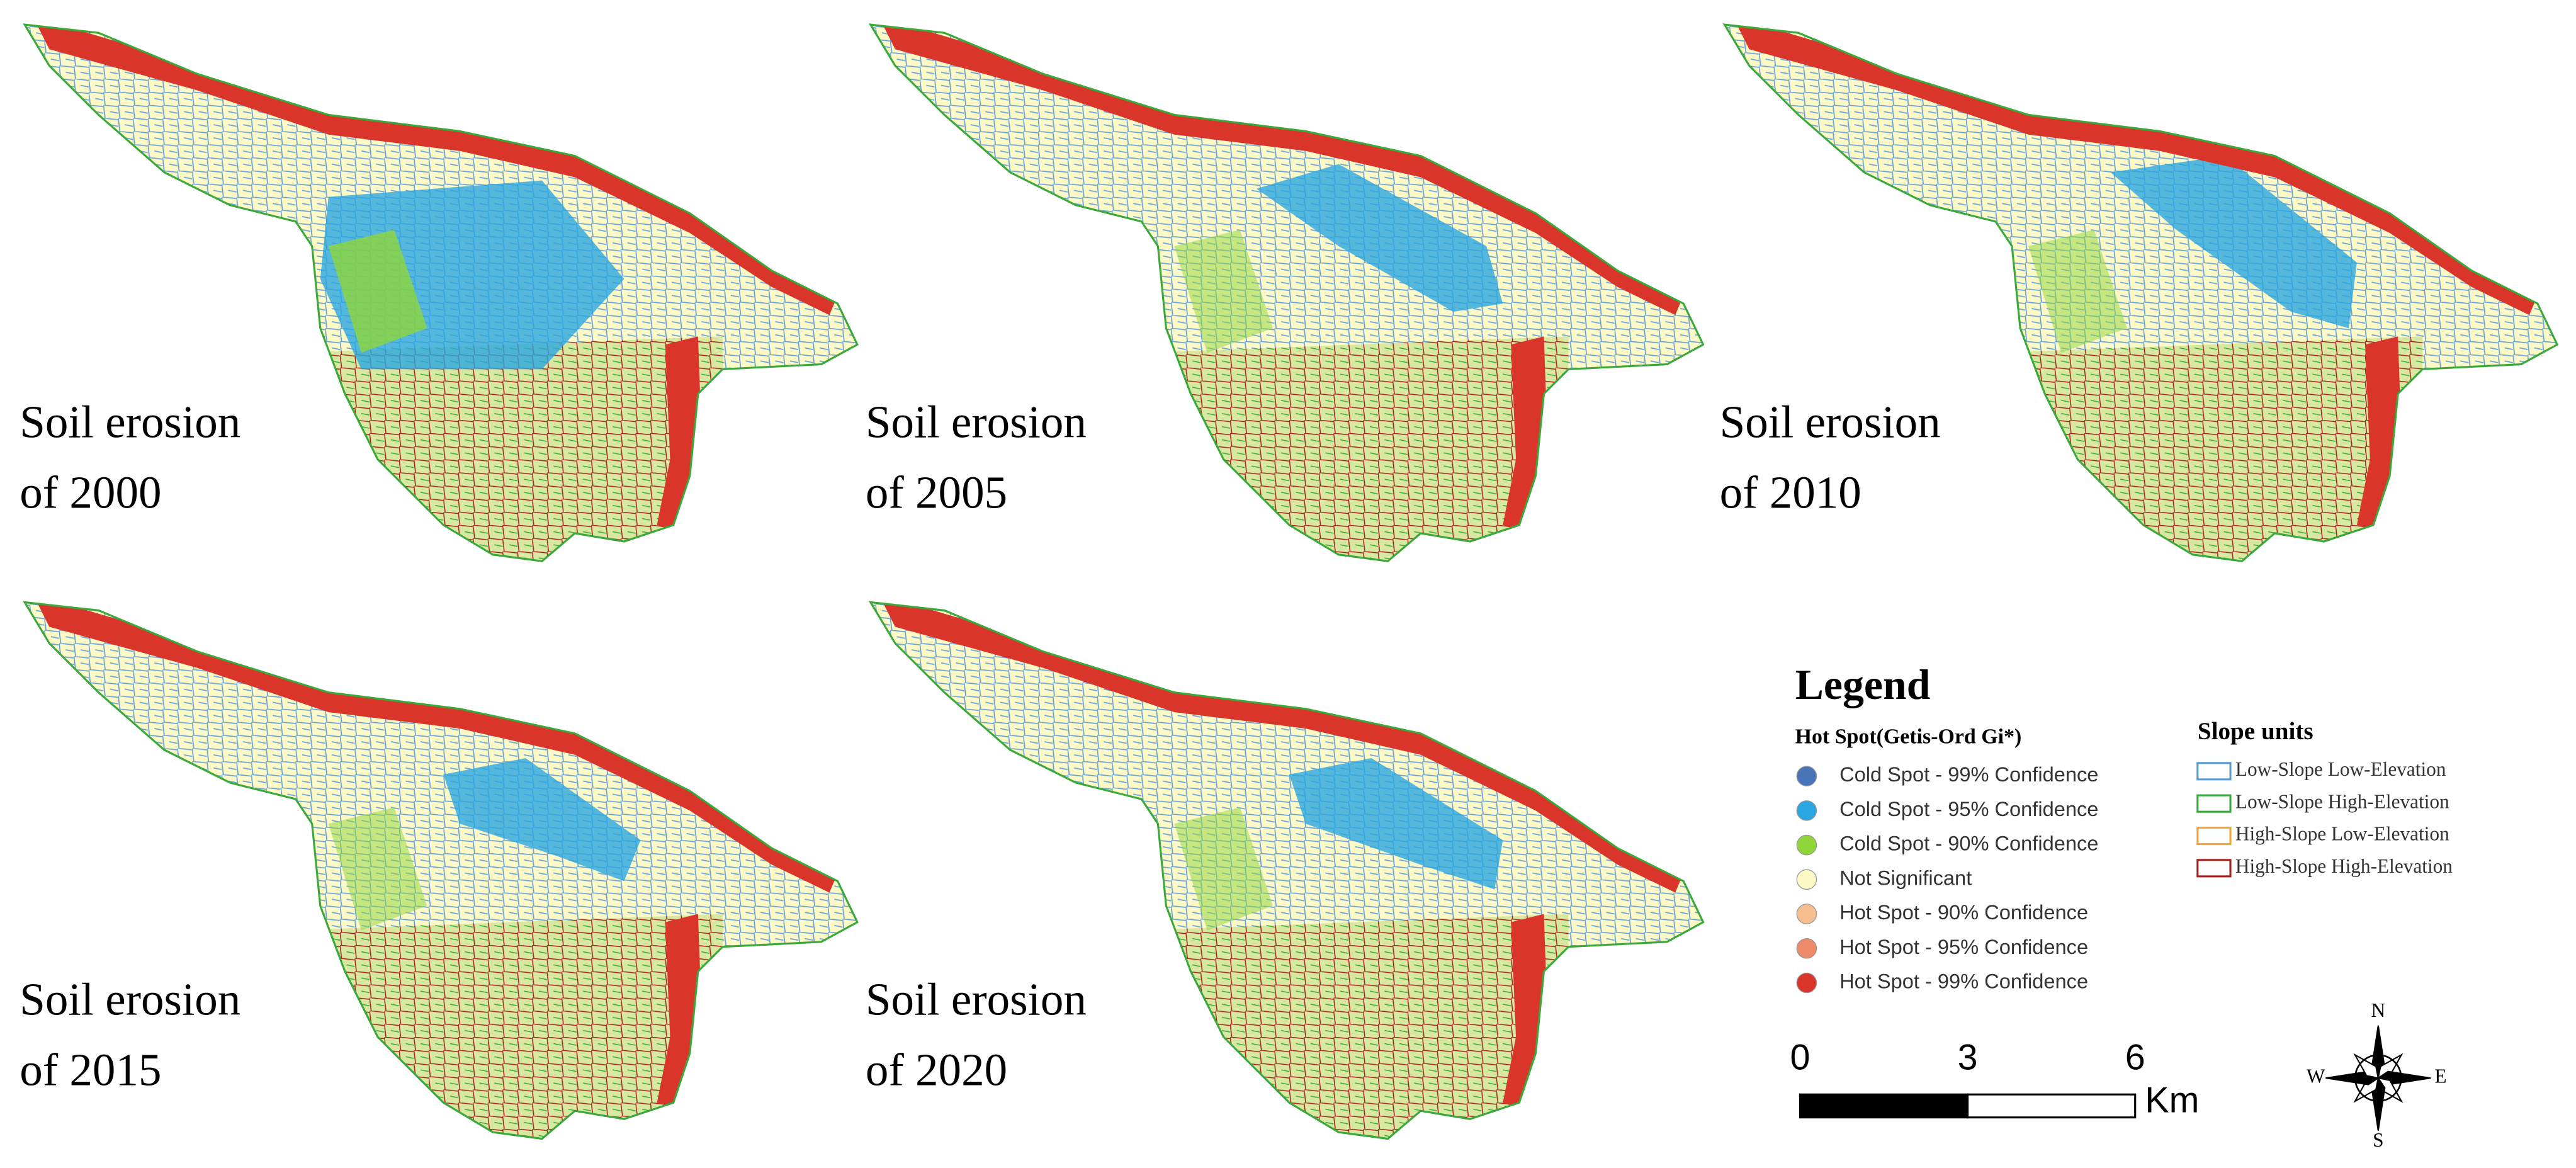 The height and width of the screenshot is (1168, 2576). I want to click on scale-tick-label: 0, so click(1800, 1058).